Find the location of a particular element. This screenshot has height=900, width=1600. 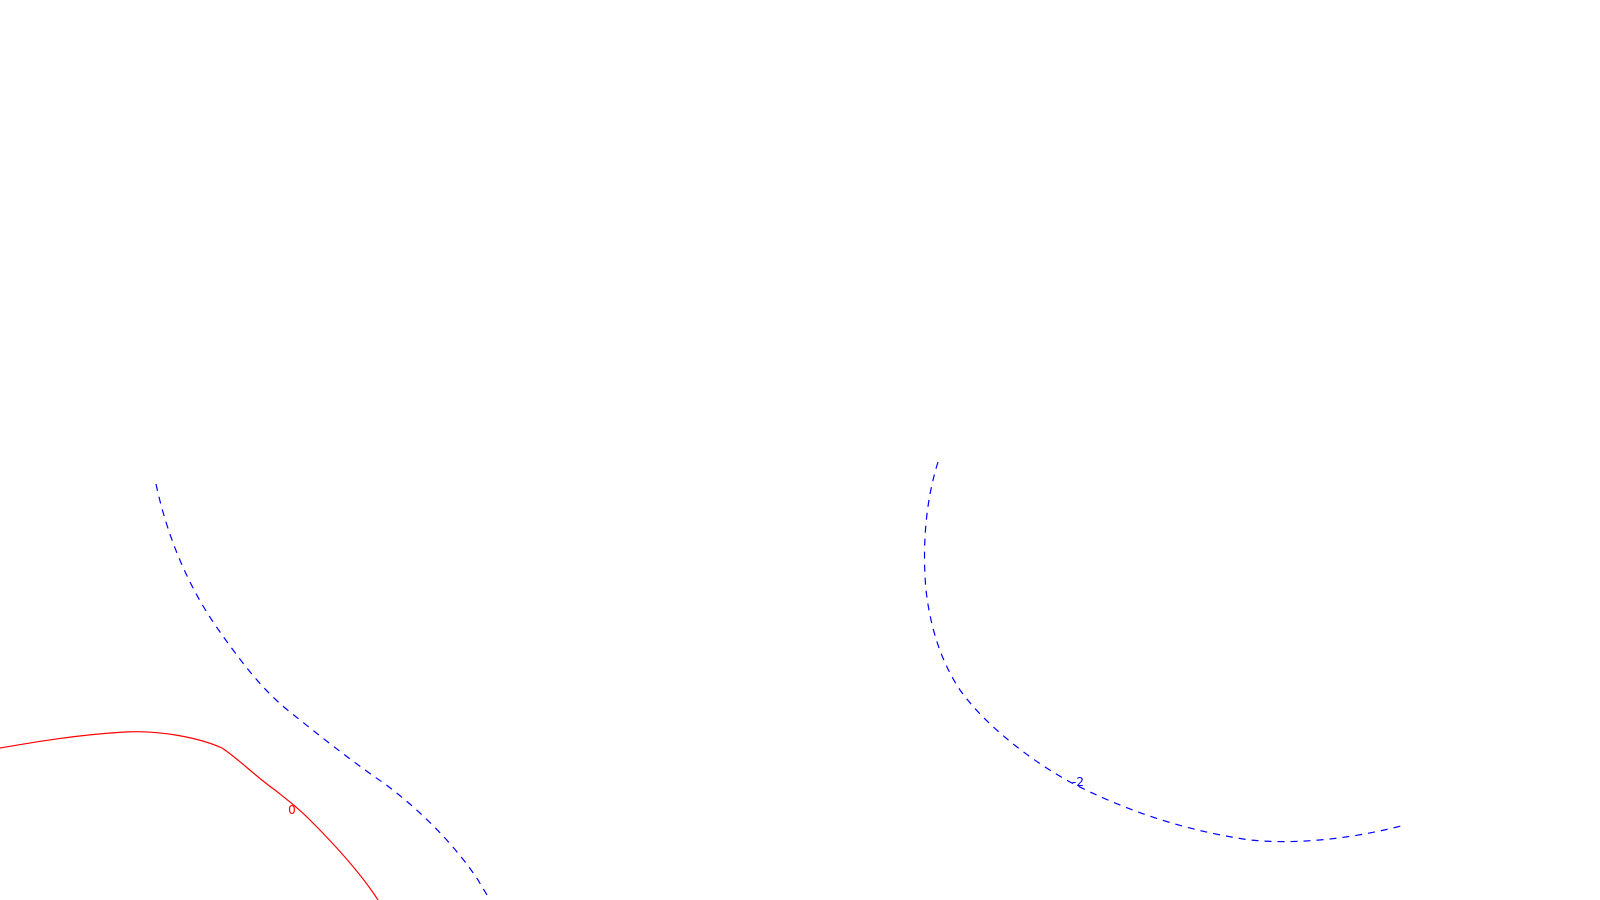

contour-label-negative-right: -2 is located at coordinates (1078, 782).